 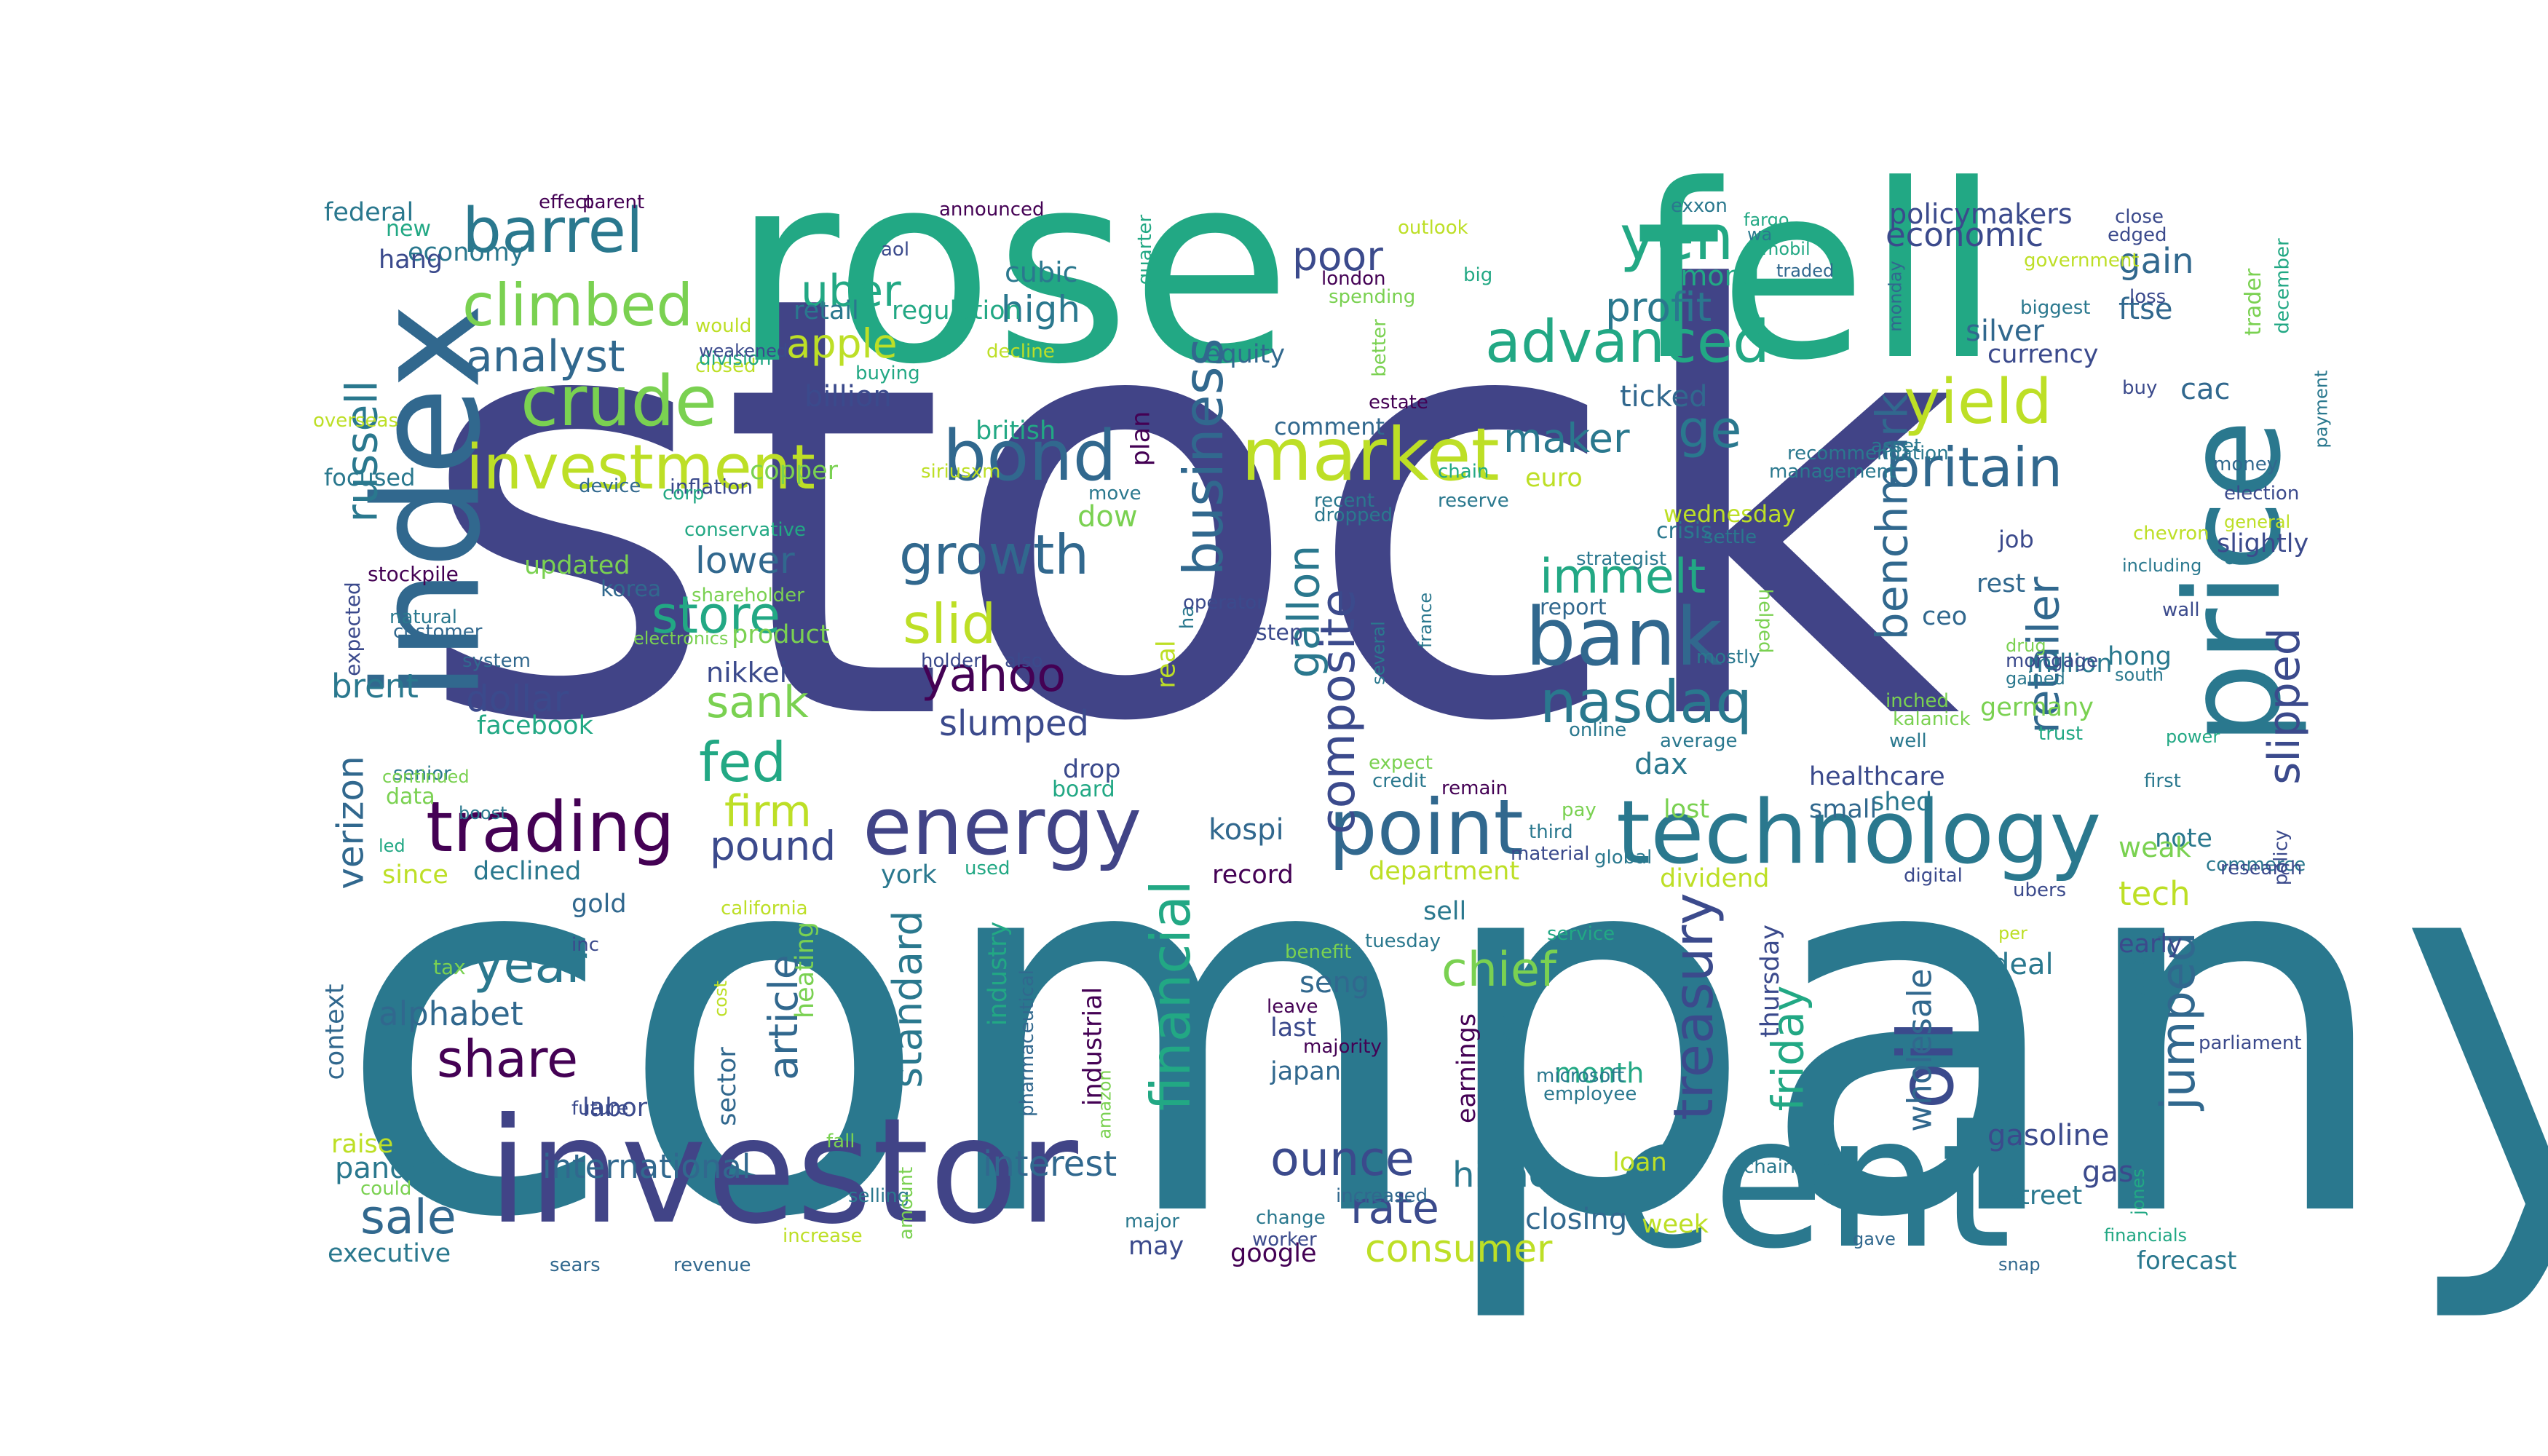 What do you see at coordinates (2005, 331) in the screenshot?
I see `word: silver` at bounding box center [2005, 331].